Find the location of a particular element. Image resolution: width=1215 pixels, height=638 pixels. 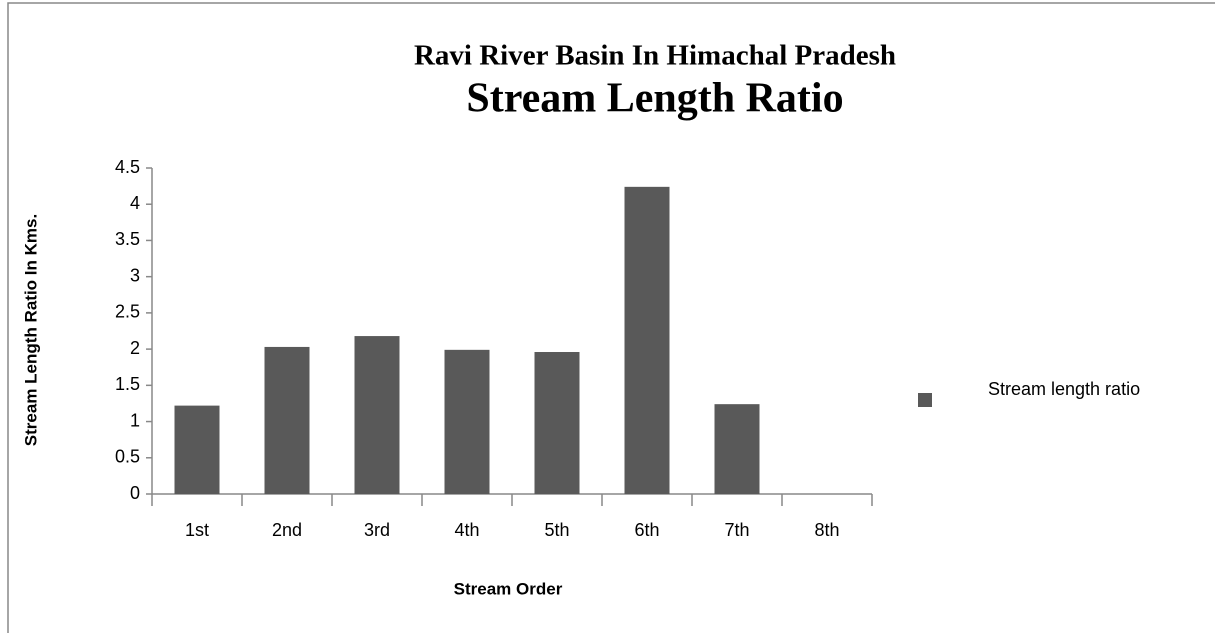

y-tick-label: 2.5 is located at coordinates (127, 312).